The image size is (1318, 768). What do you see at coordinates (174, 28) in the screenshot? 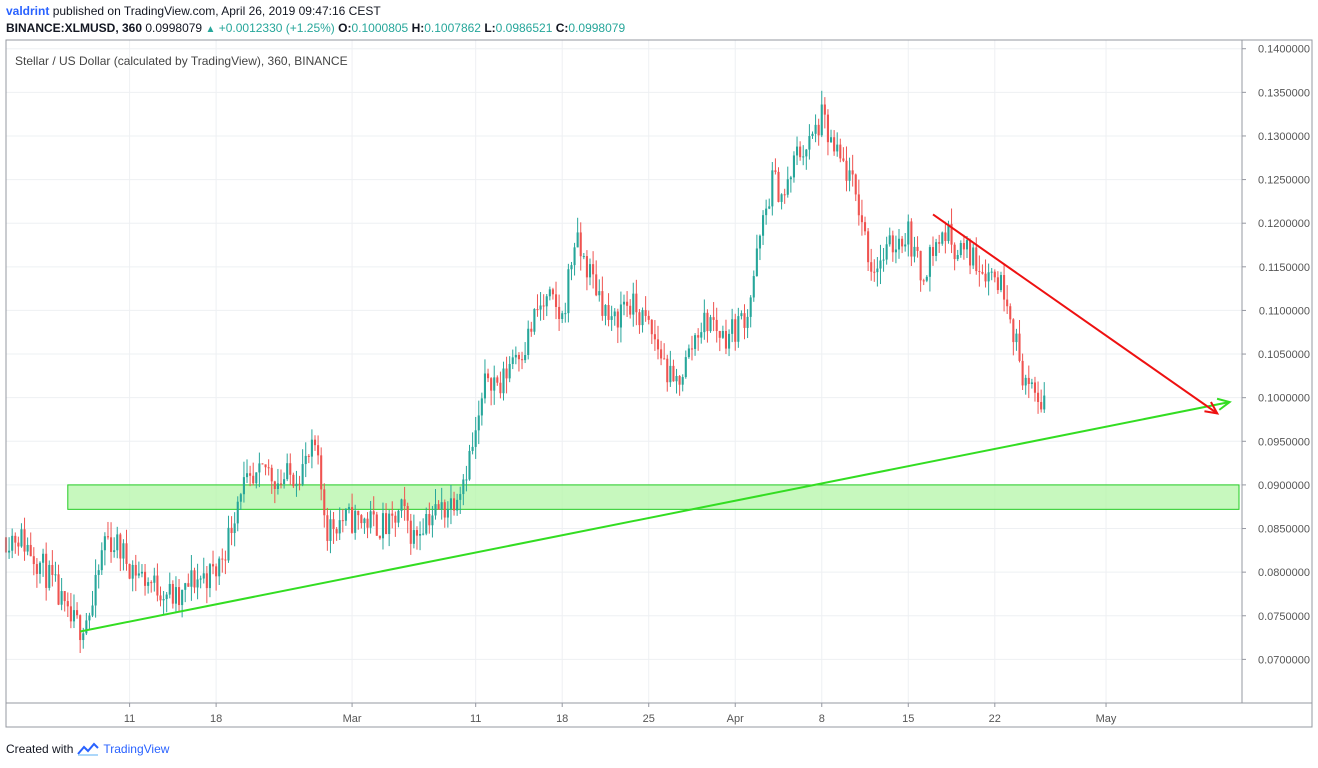
I see `last-price: 0.0998079` at bounding box center [174, 28].